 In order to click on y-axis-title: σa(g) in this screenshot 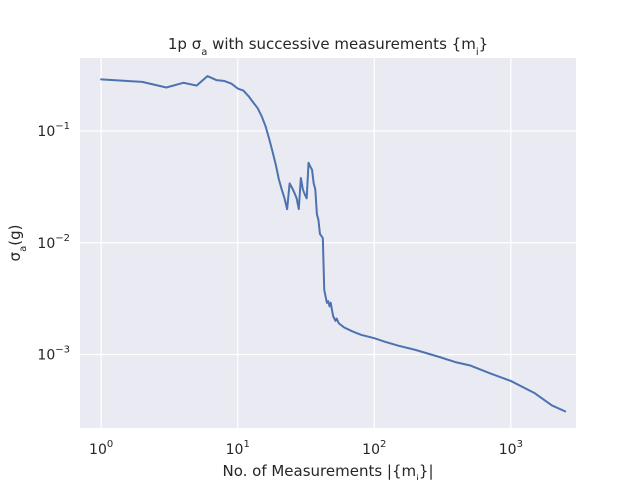, I will do `click(17, 243)`.